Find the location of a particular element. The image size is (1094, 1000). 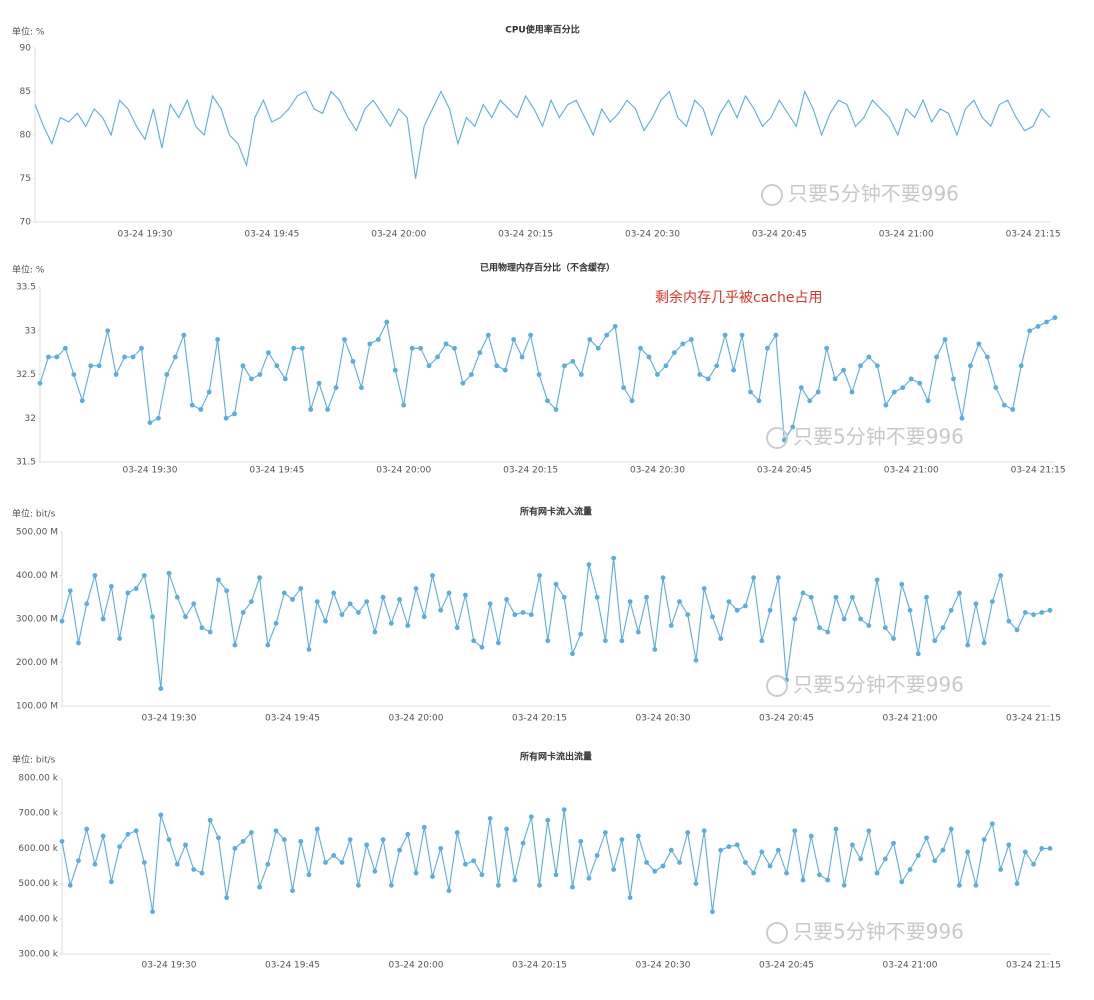

y-tick-label: 85 is located at coordinates (25, 92).